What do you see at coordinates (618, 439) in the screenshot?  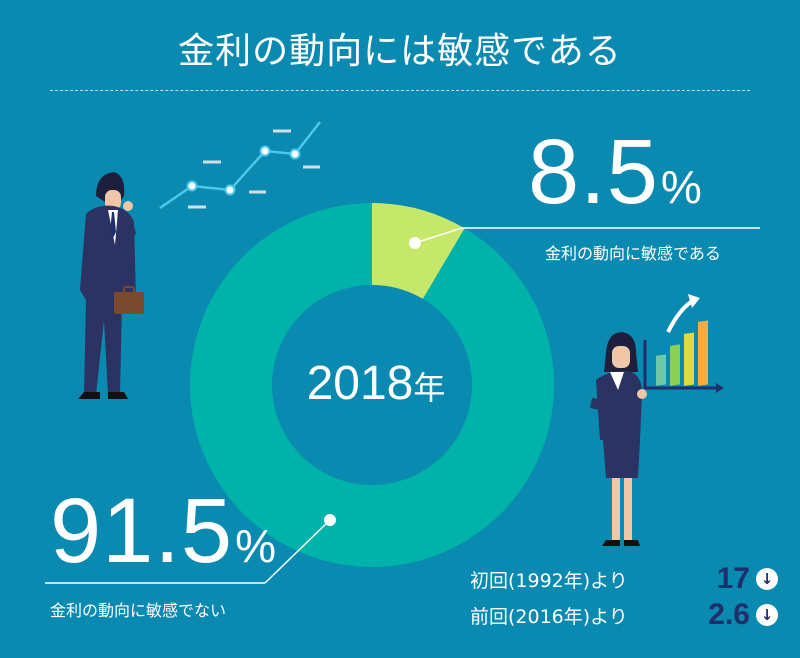 I see `businesswoman-illustration` at bounding box center [618, 439].